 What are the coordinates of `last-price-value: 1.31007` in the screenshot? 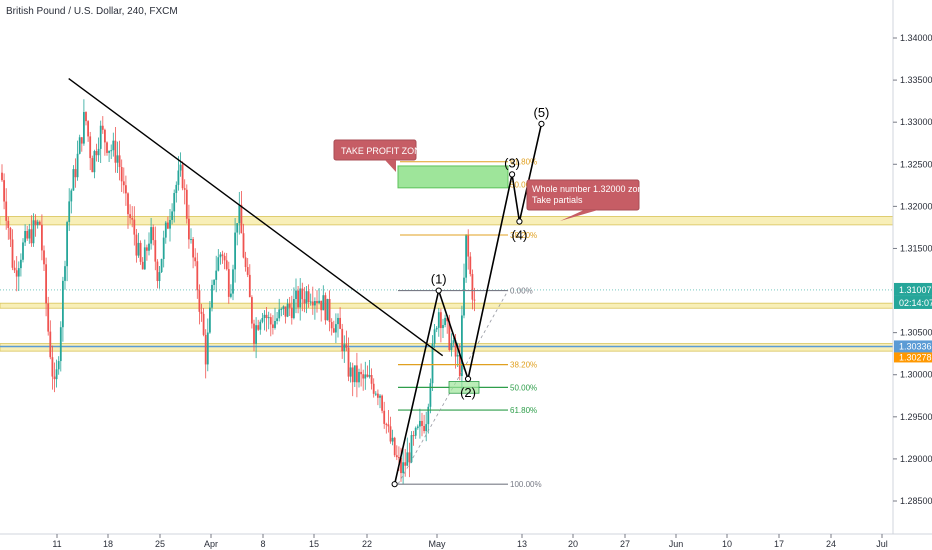 It's located at (915, 290).